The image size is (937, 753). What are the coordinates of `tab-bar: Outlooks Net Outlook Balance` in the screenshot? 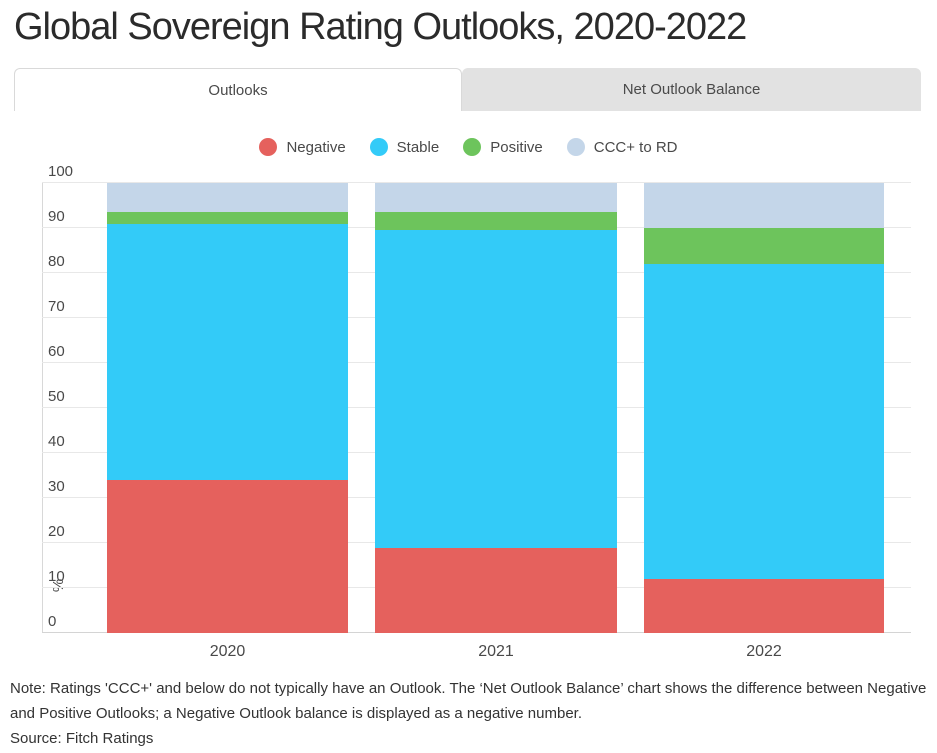 It's located at (467, 89).